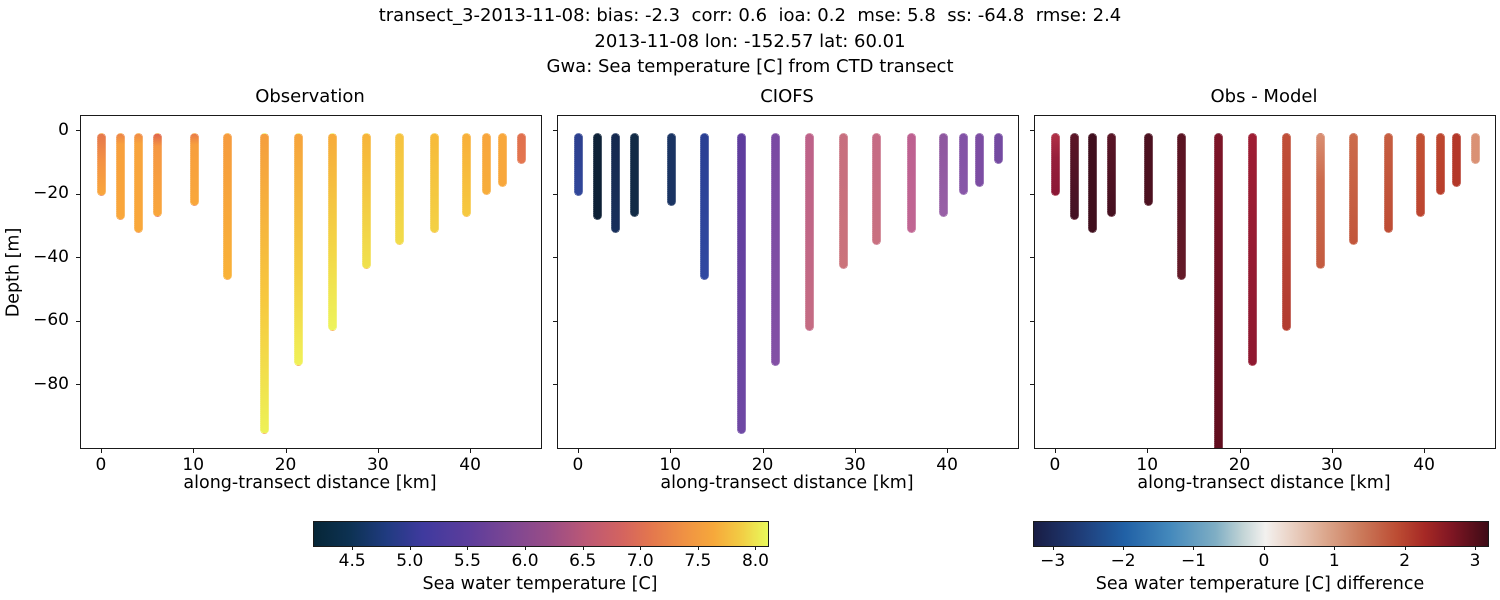 This screenshot has height=600, width=1500. What do you see at coordinates (1123, 561) in the screenshot?
I see `colorbar-tick-label: −2` at bounding box center [1123, 561].